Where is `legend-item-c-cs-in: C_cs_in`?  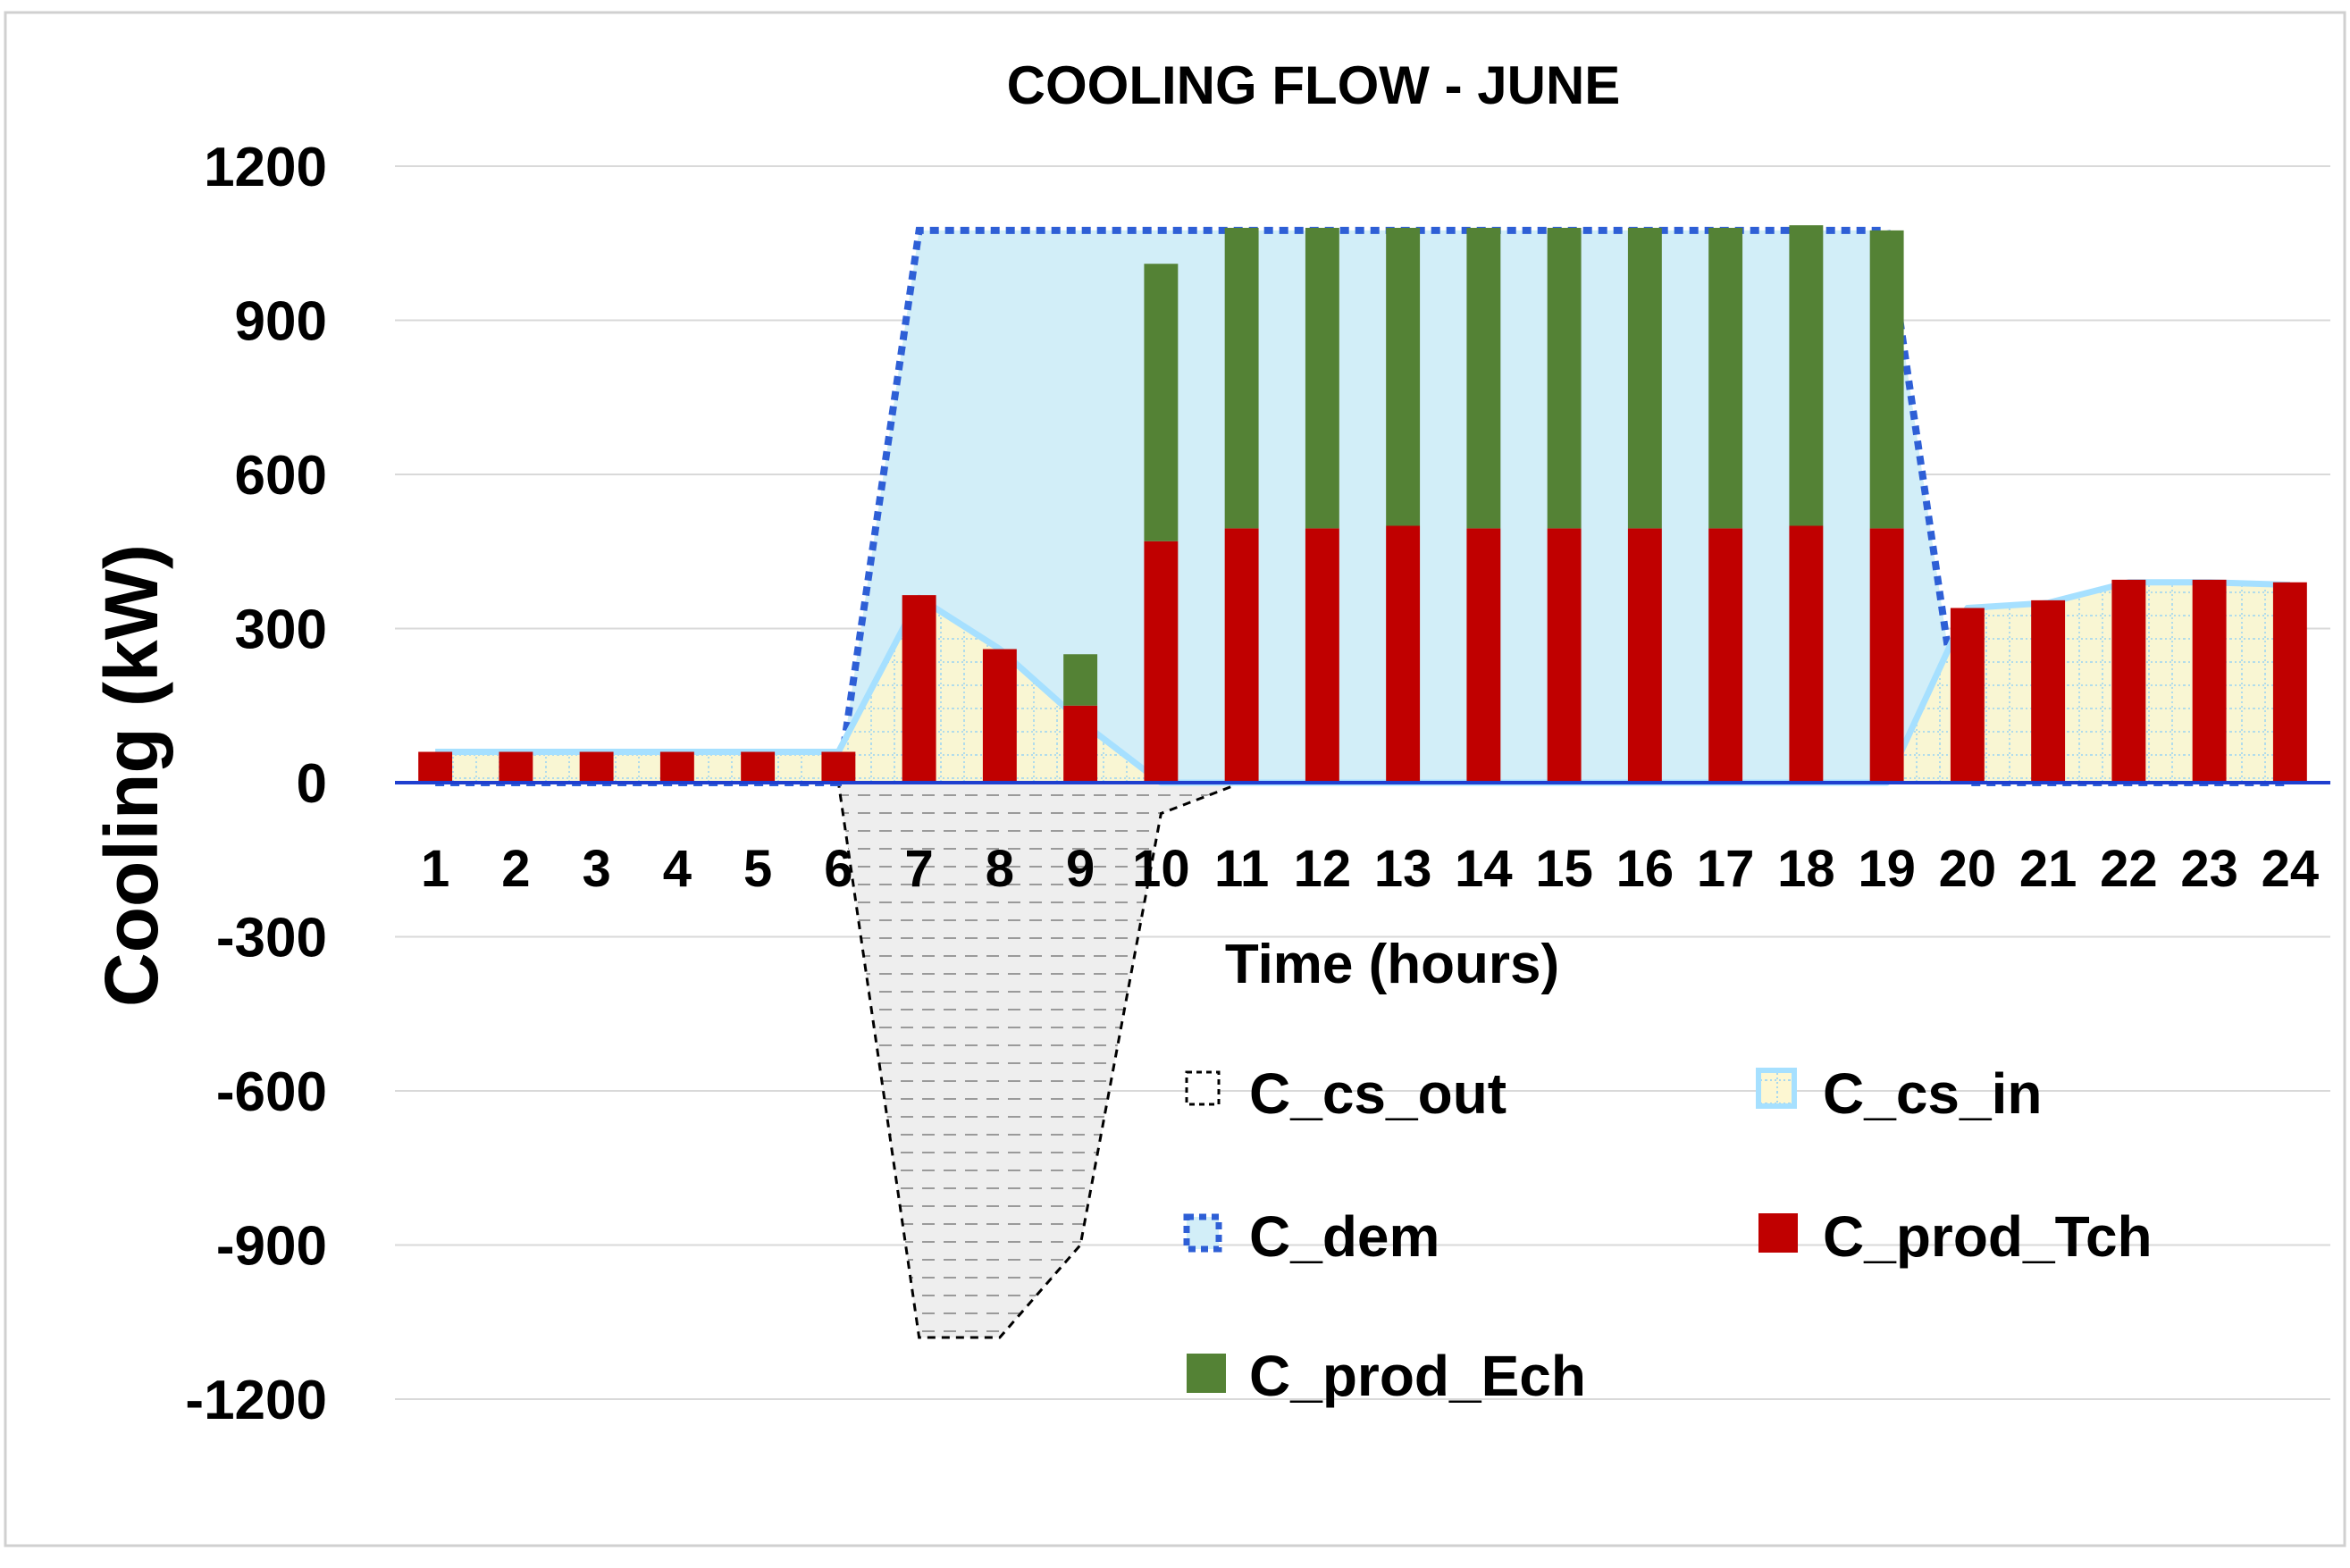
legend-item-c-cs-in: C_cs_in is located at coordinates (1899, 1093).